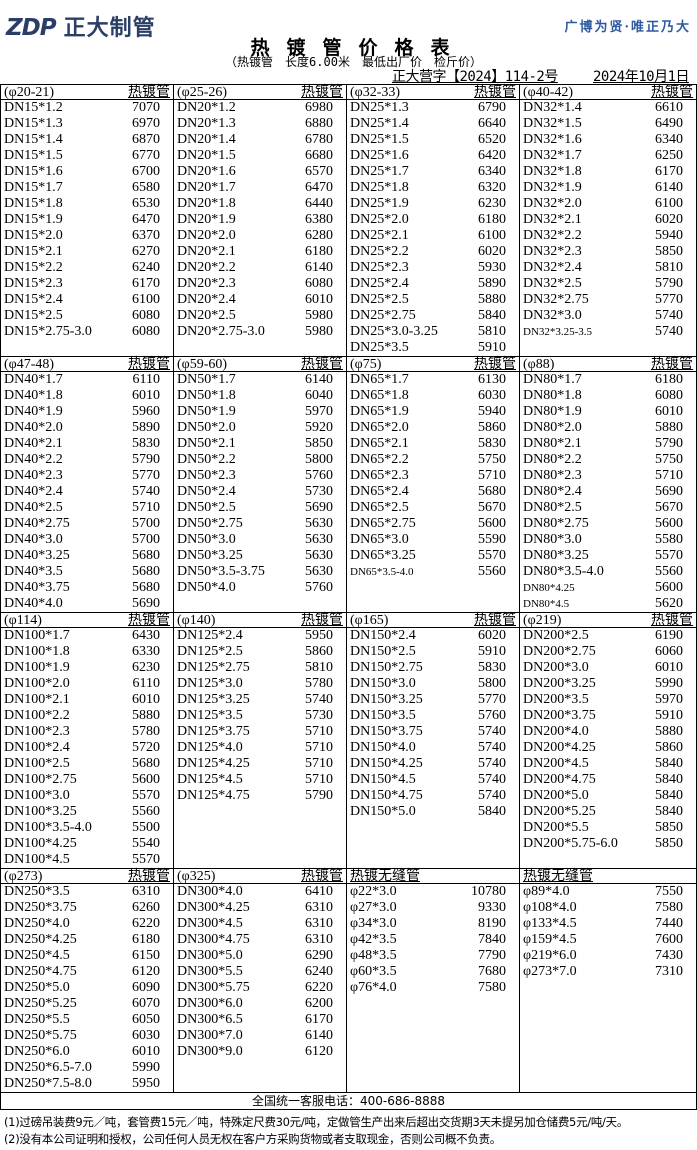  What do you see at coordinates (146, 475) in the screenshot?
I see `price: 5770` at bounding box center [146, 475].